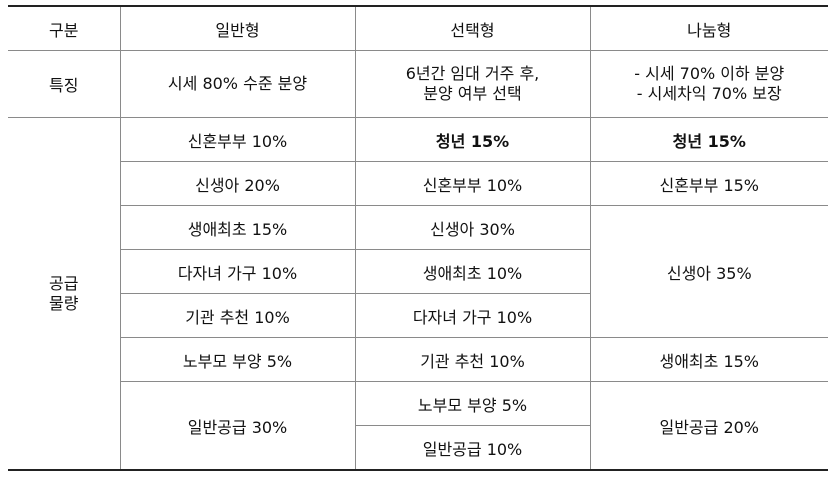 The width and height of the screenshot is (836, 480). What do you see at coordinates (64, 84) in the screenshot?
I see `row-label: 특징` at bounding box center [64, 84].